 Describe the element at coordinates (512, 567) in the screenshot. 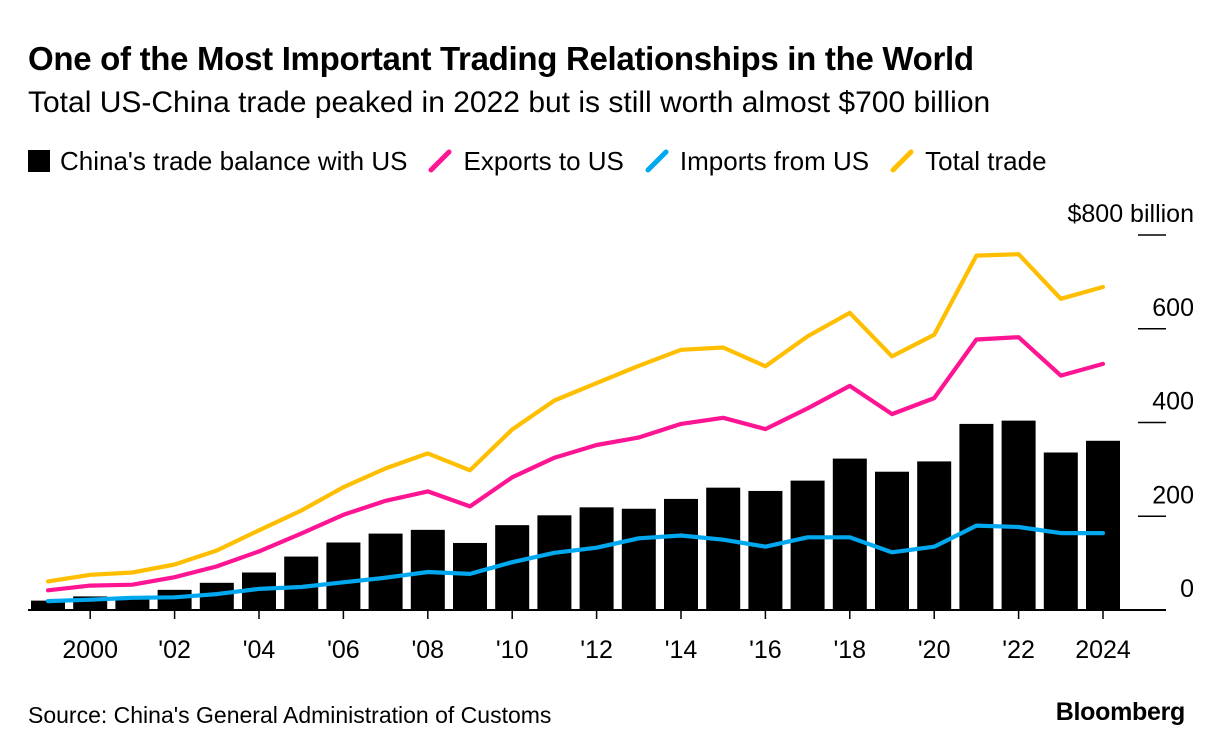

I see `bar-balance-2010` at that location.